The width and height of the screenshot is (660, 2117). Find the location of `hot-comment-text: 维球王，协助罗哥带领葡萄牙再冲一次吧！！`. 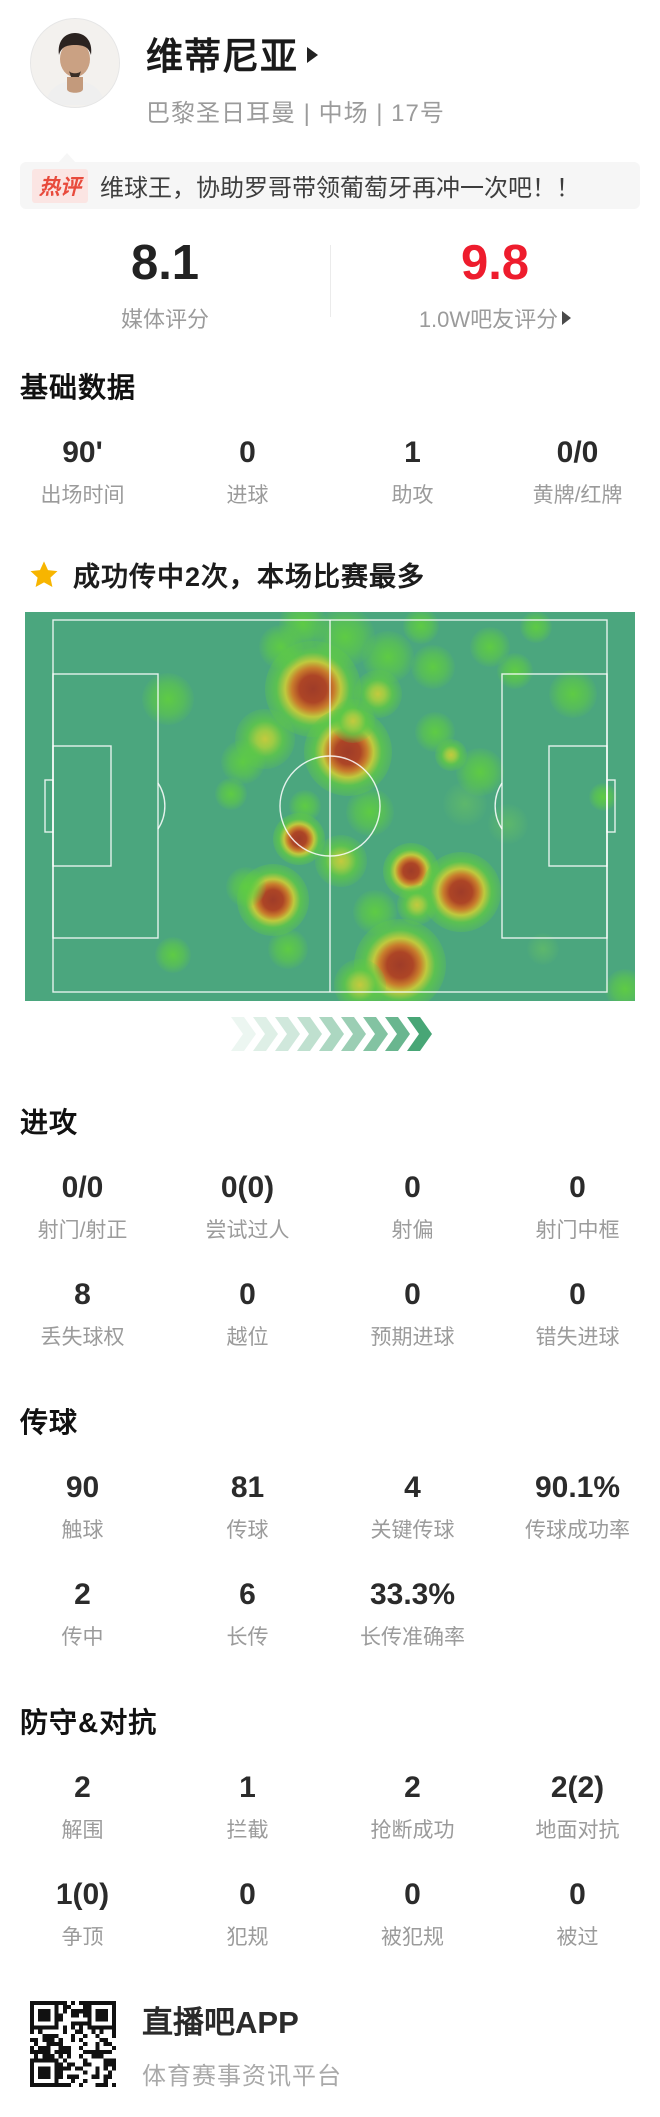

hot-comment-text: 维球王，协助罗哥带领葡萄牙再冲一次吧！！ is located at coordinates (340, 188).